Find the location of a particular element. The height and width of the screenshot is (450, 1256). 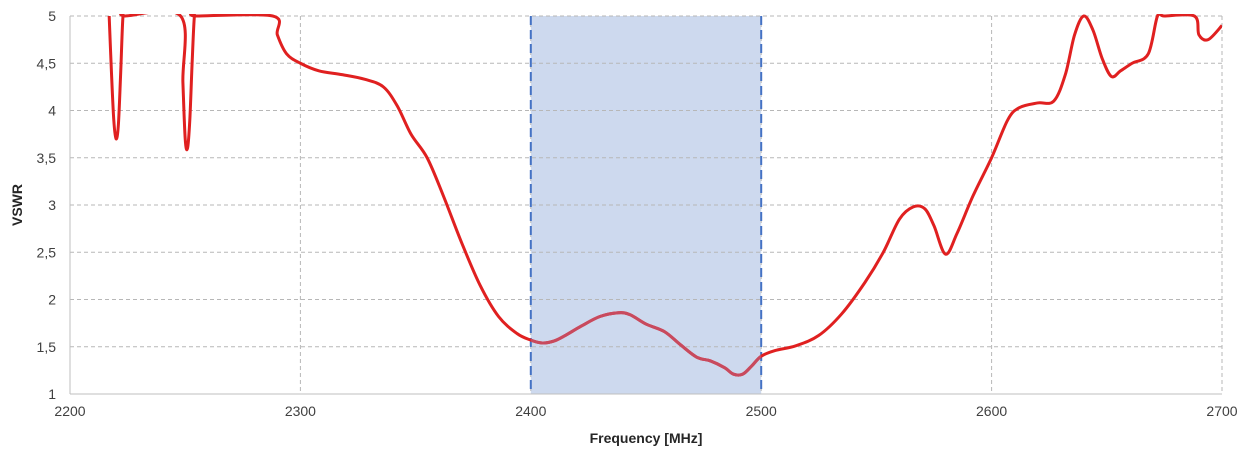

x-tick-label: 2600 is located at coordinates (991, 411).